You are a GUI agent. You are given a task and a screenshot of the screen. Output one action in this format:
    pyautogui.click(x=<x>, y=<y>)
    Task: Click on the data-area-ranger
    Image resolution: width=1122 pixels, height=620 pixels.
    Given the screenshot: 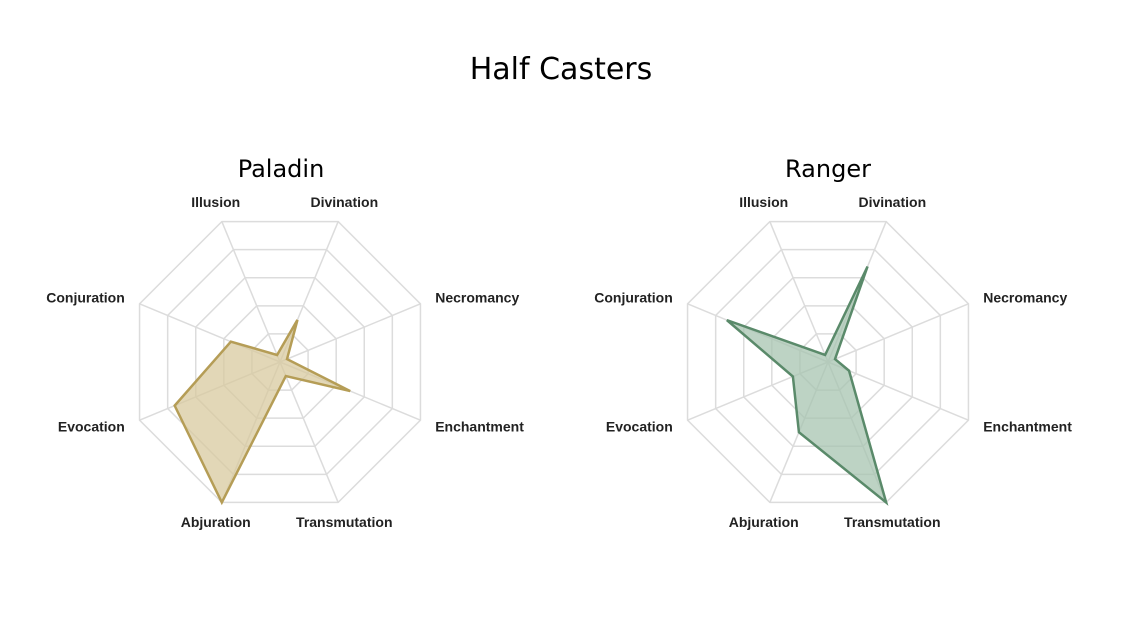 What is the action you would take?
    pyautogui.click(x=807, y=385)
    